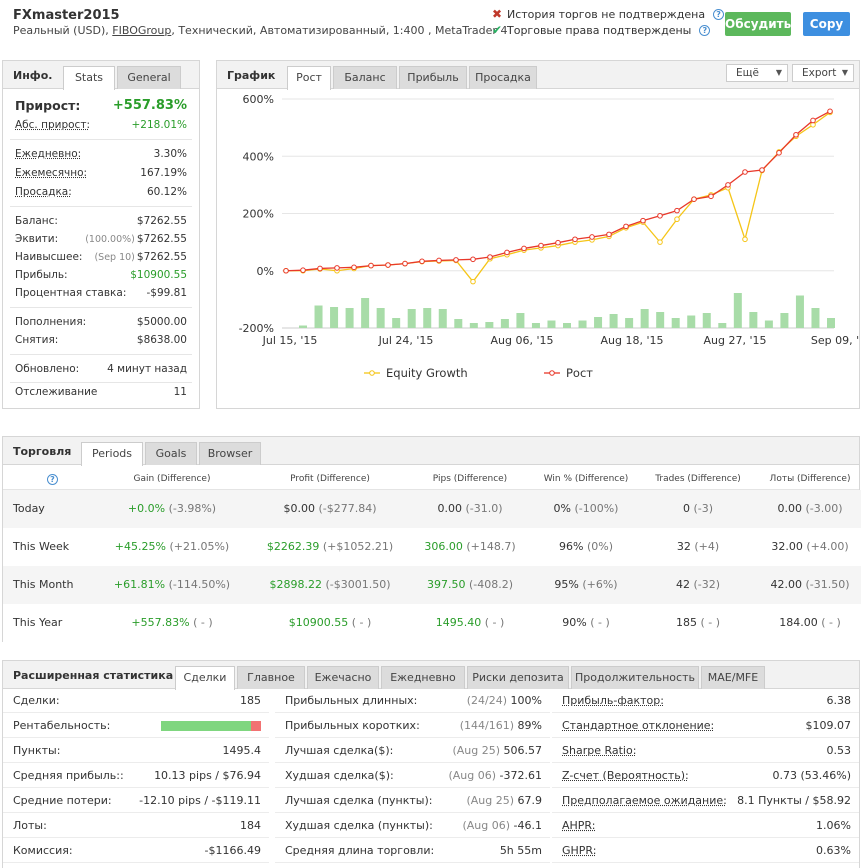 This screenshot has width=864, height=868. I want to click on tab-trades: Сделки, so click(205, 678).